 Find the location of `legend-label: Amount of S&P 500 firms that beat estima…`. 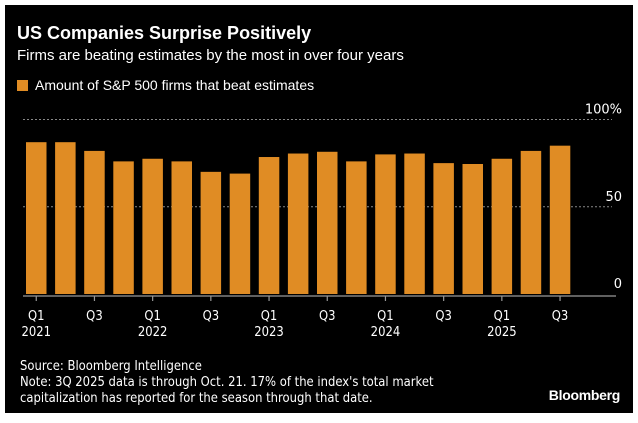

legend-label: Amount of S&P 500 firms that beat estima… is located at coordinates (175, 85).